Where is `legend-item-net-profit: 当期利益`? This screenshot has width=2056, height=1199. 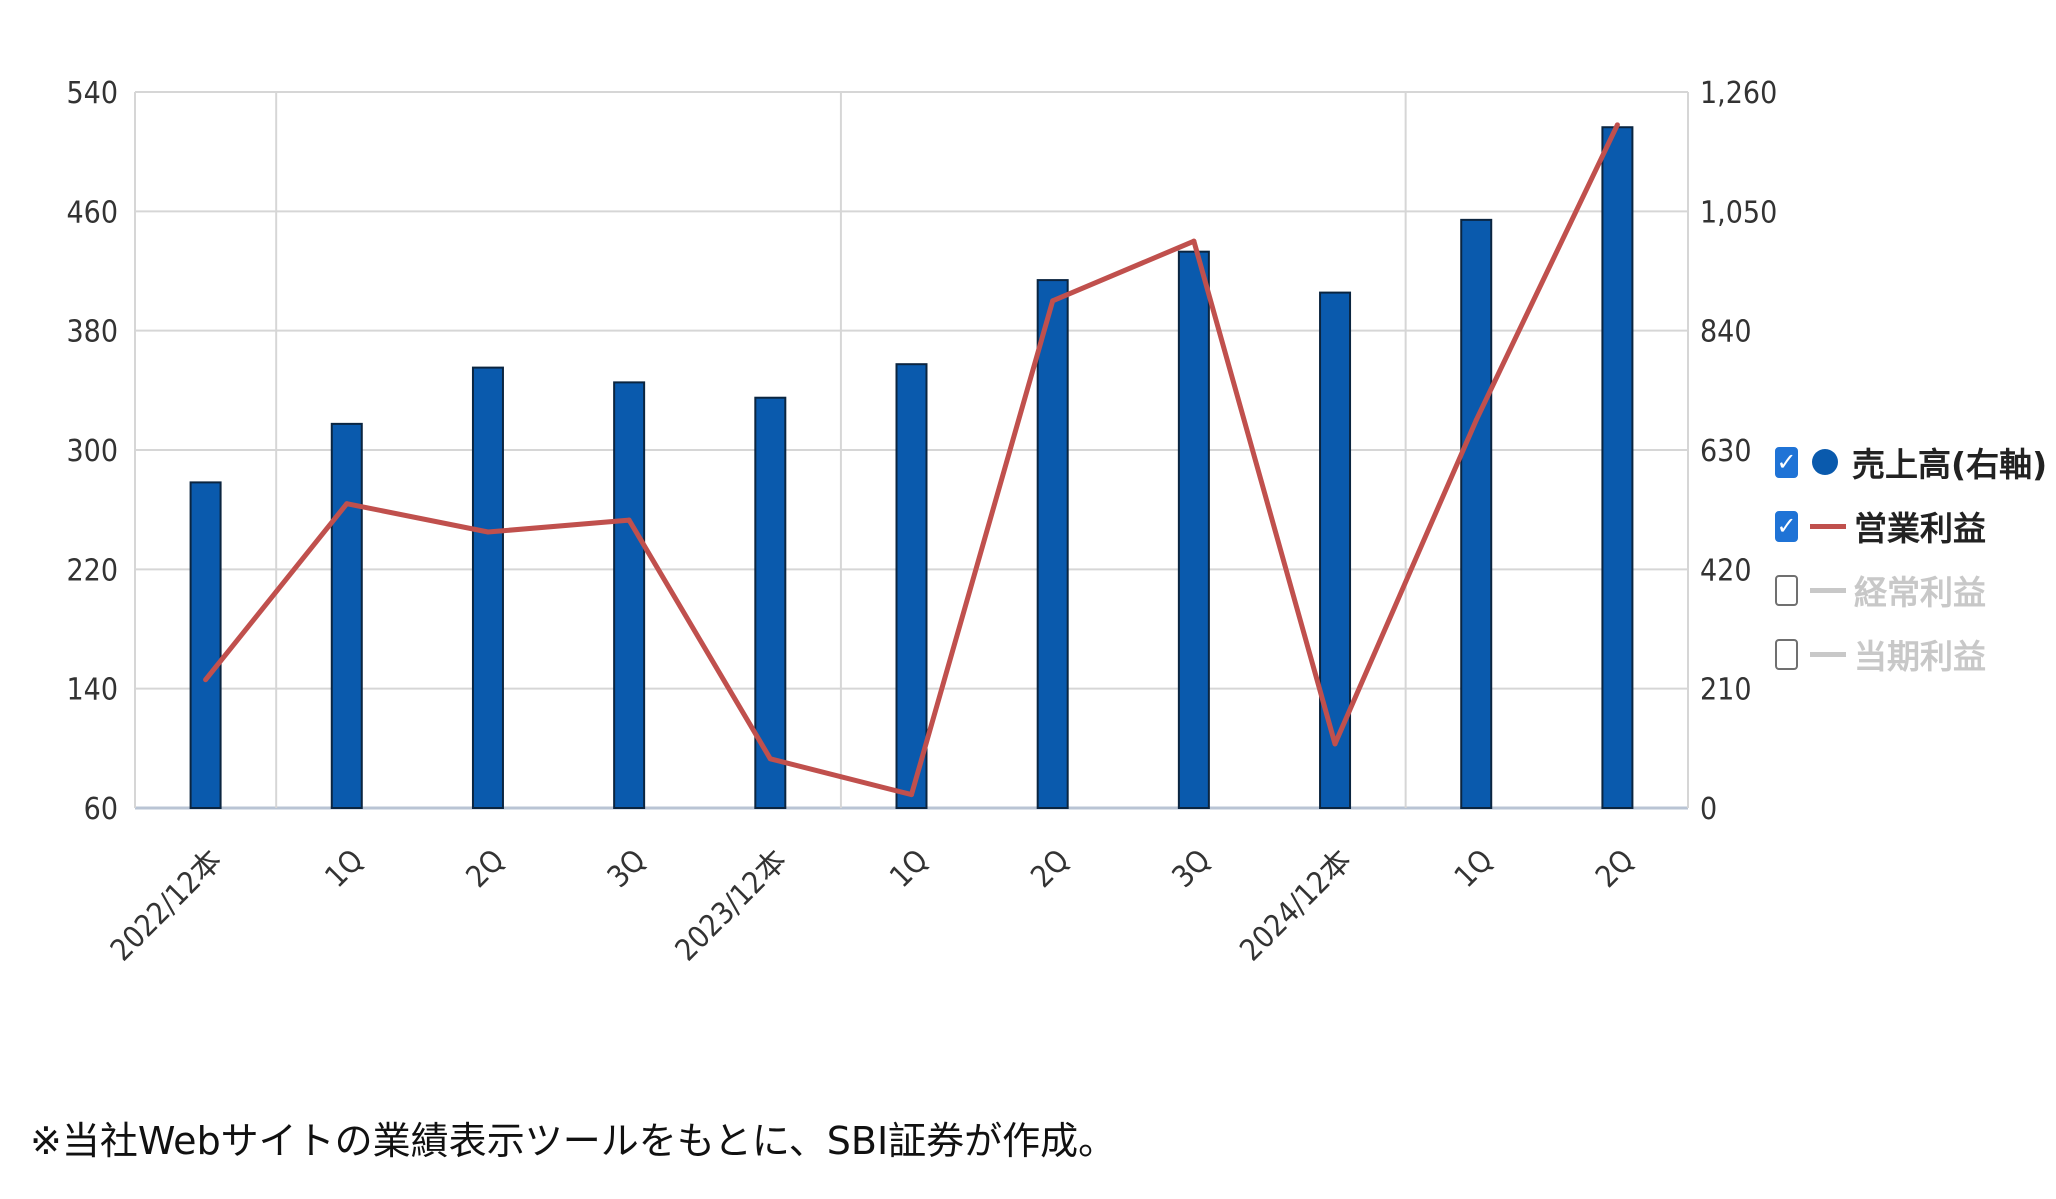
legend-item-net-profit: 当期利益 is located at coordinates (1911, 654).